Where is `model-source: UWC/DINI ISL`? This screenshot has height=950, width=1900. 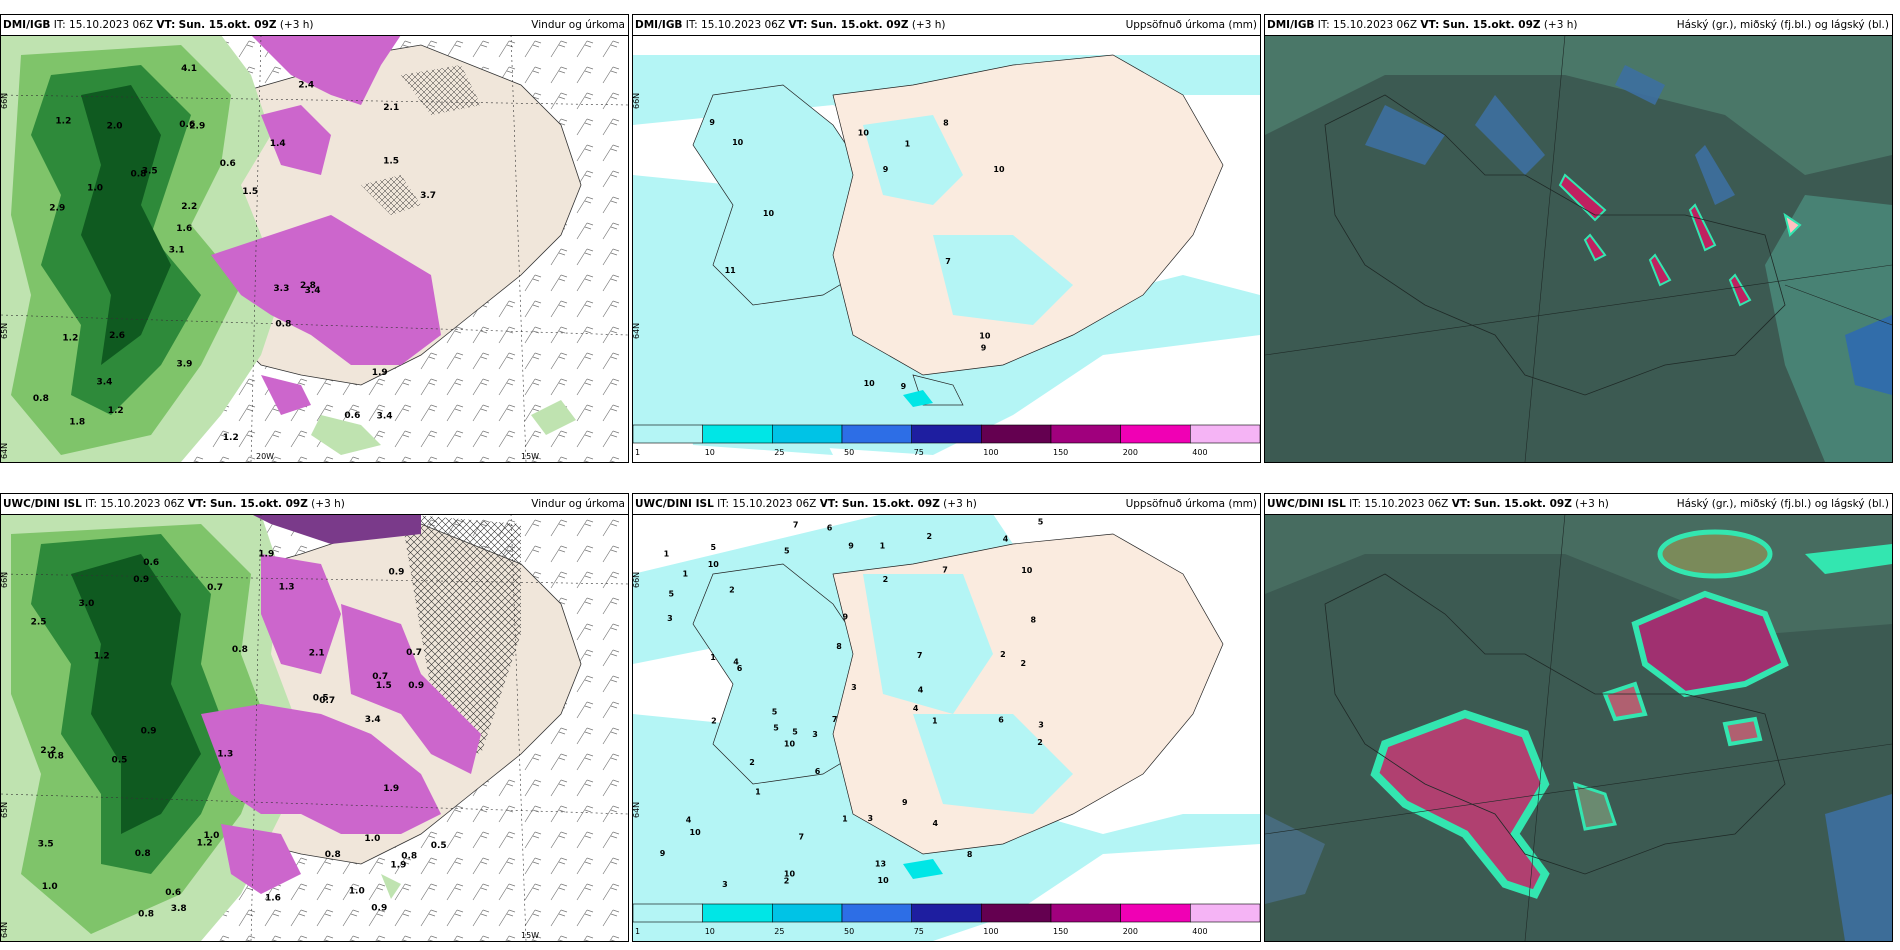 model-source: UWC/DINI ISL is located at coordinates (1306, 504).